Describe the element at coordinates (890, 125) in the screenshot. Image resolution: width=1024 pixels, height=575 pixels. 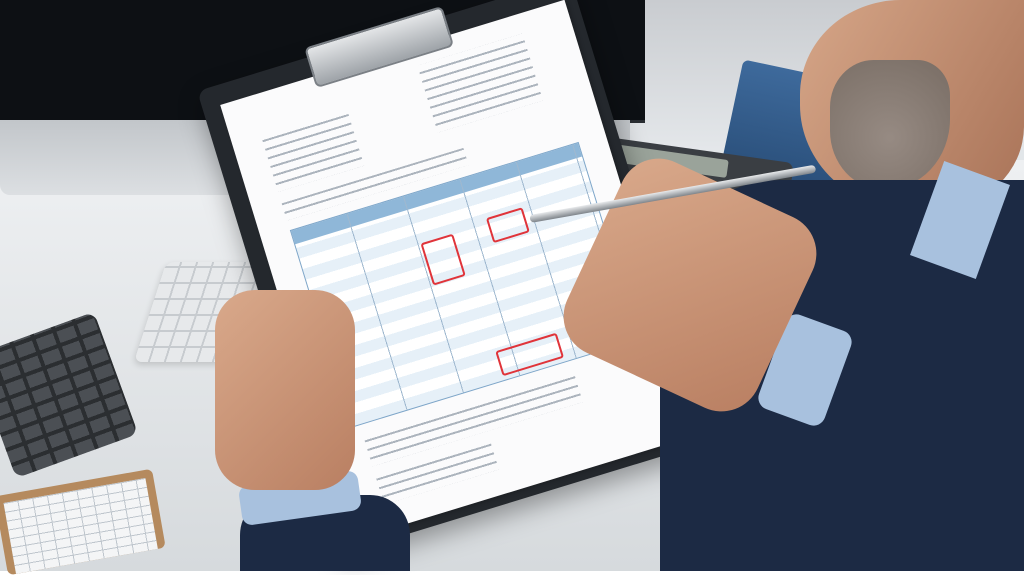
I see `beard` at that location.